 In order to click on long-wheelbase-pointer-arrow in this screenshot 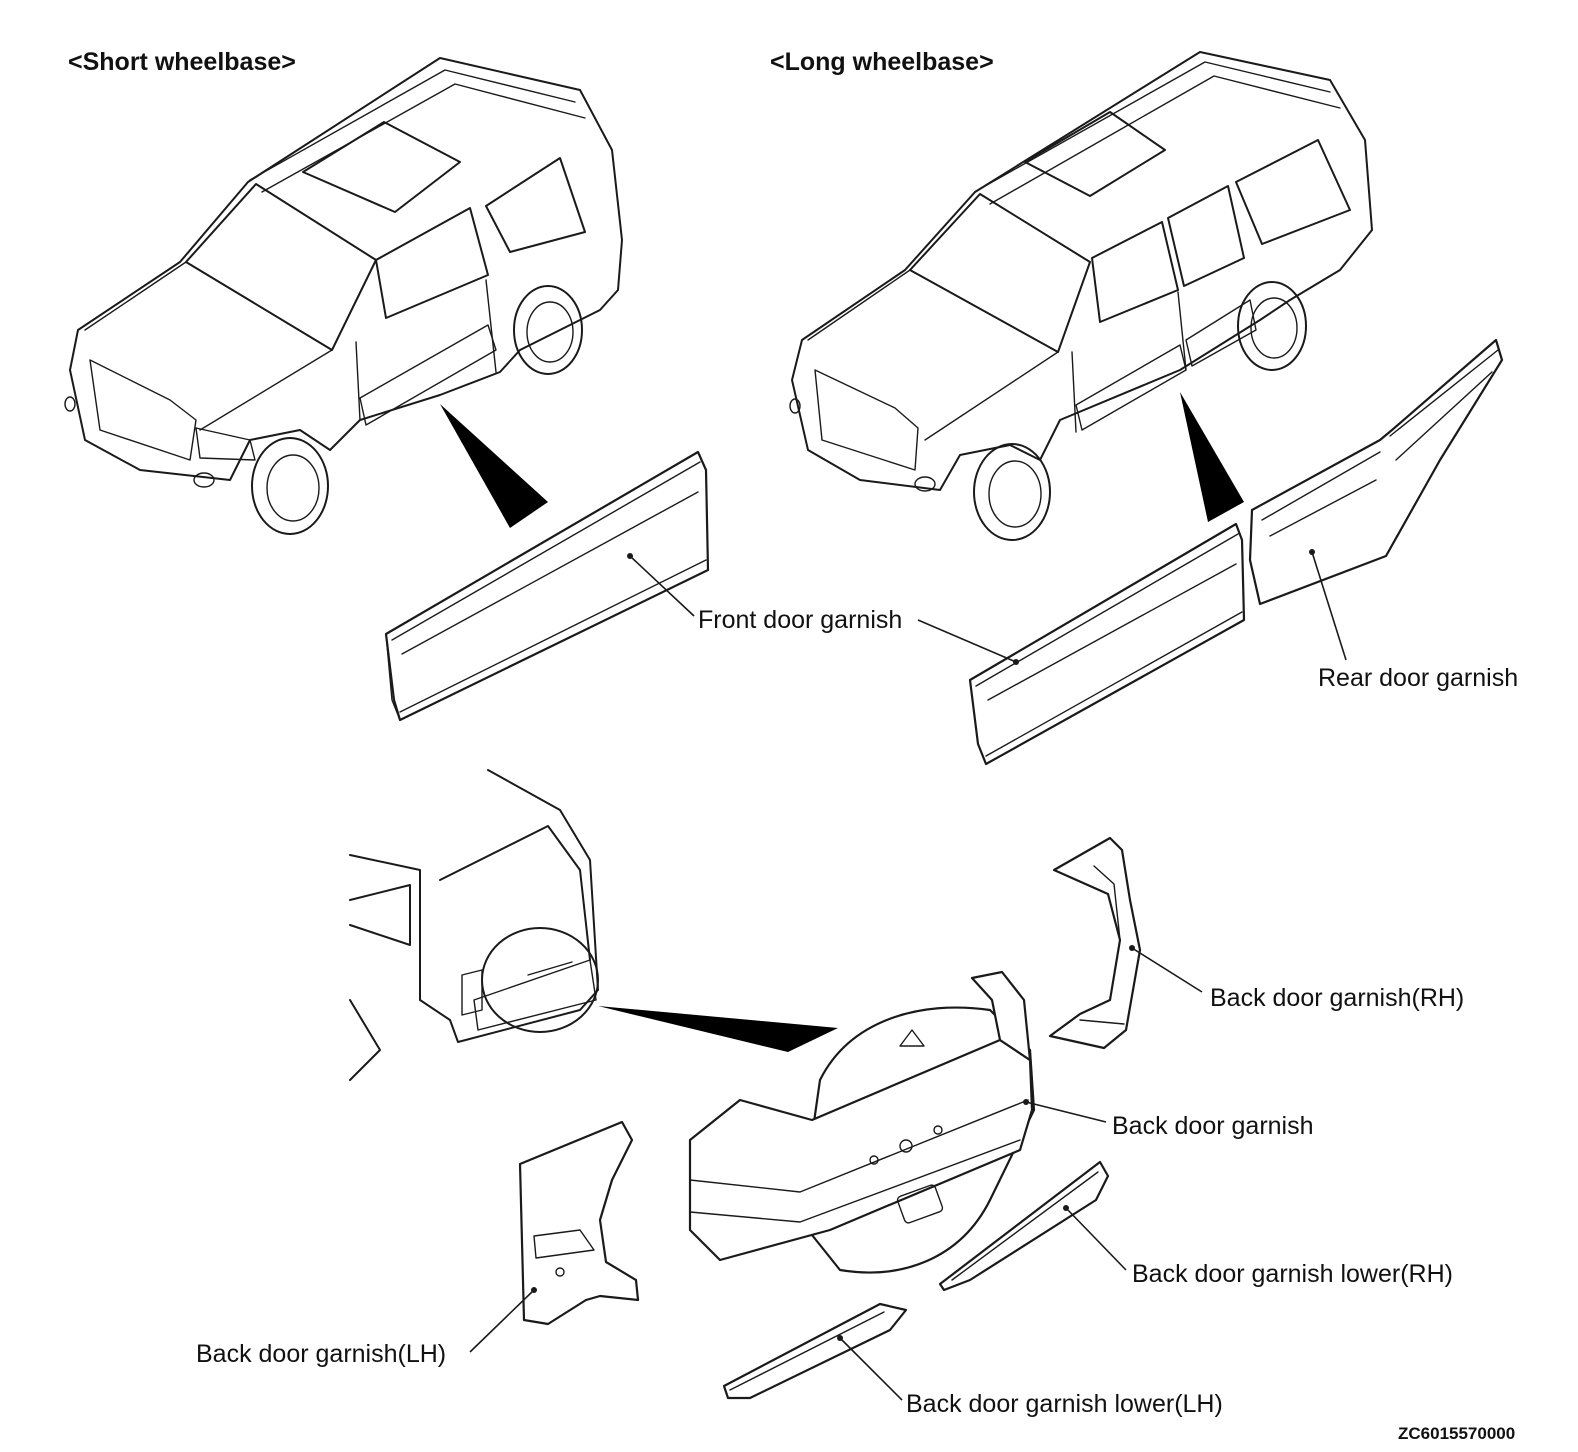, I will do `click(1212, 457)`.